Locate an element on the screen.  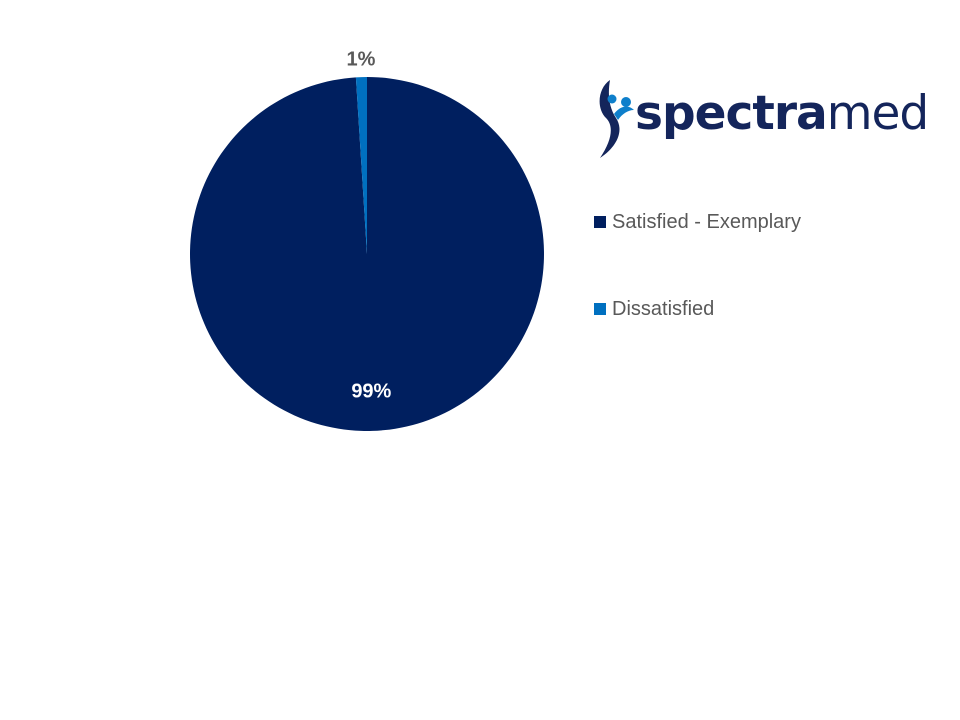
legend-item-satisfied: Satisfied - Exemplary is located at coordinates (697, 222).